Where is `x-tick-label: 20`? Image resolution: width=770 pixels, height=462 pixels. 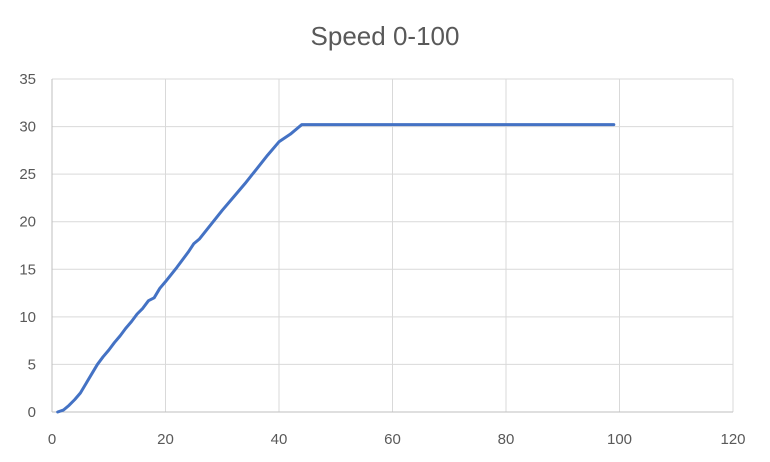 x-tick-label: 20 is located at coordinates (165, 439).